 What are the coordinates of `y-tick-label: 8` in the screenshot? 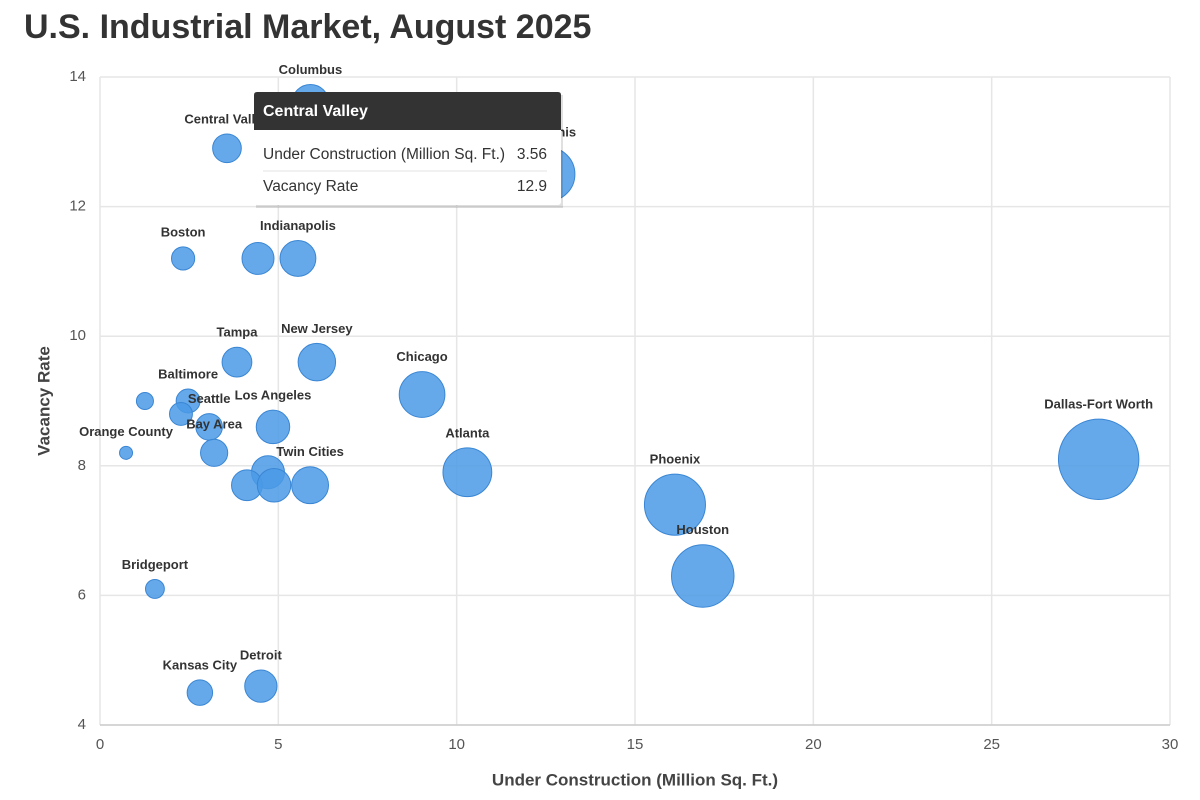 It's located at (82, 465).